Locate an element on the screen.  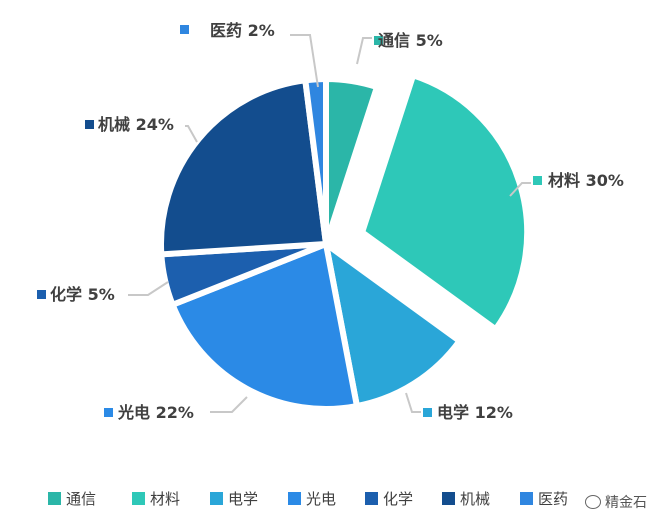
watermark-text: 精金石 is located at coordinates (626, 503).